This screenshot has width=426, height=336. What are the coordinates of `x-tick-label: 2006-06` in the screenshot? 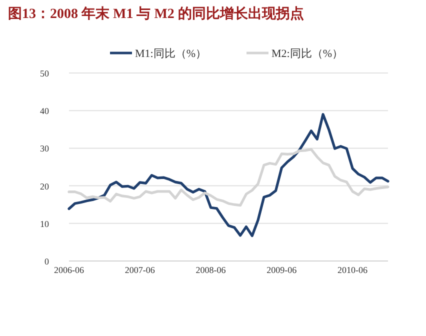 It's located at (69, 270).